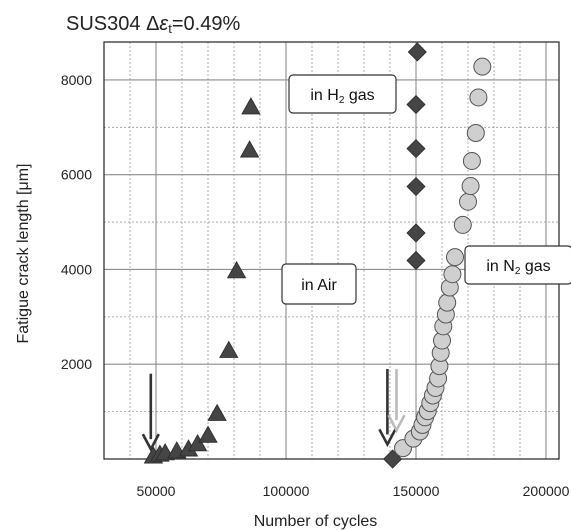 The height and width of the screenshot is (530, 571). What do you see at coordinates (273, 410) in the screenshot?
I see `arrows` at bounding box center [273, 410].